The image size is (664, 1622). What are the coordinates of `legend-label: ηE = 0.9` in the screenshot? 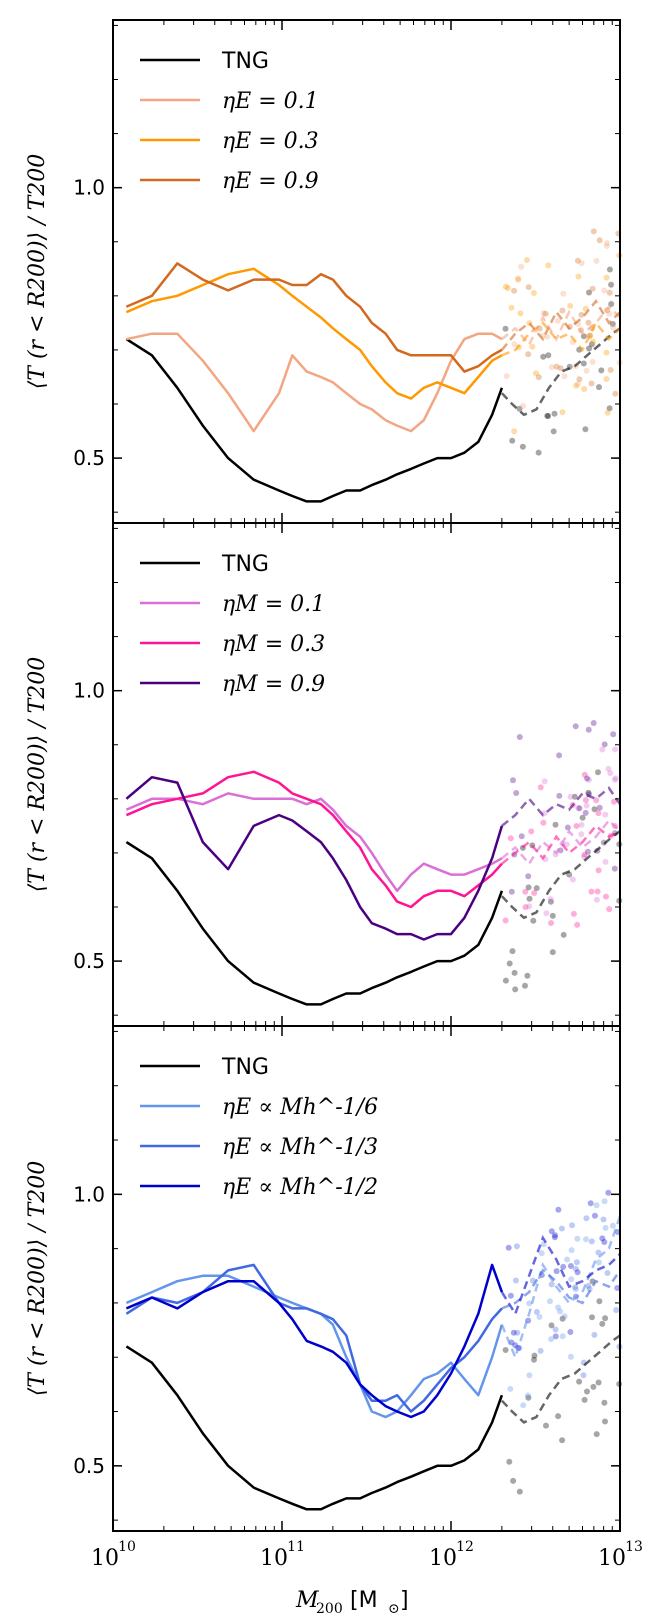 It's located at (270, 181).